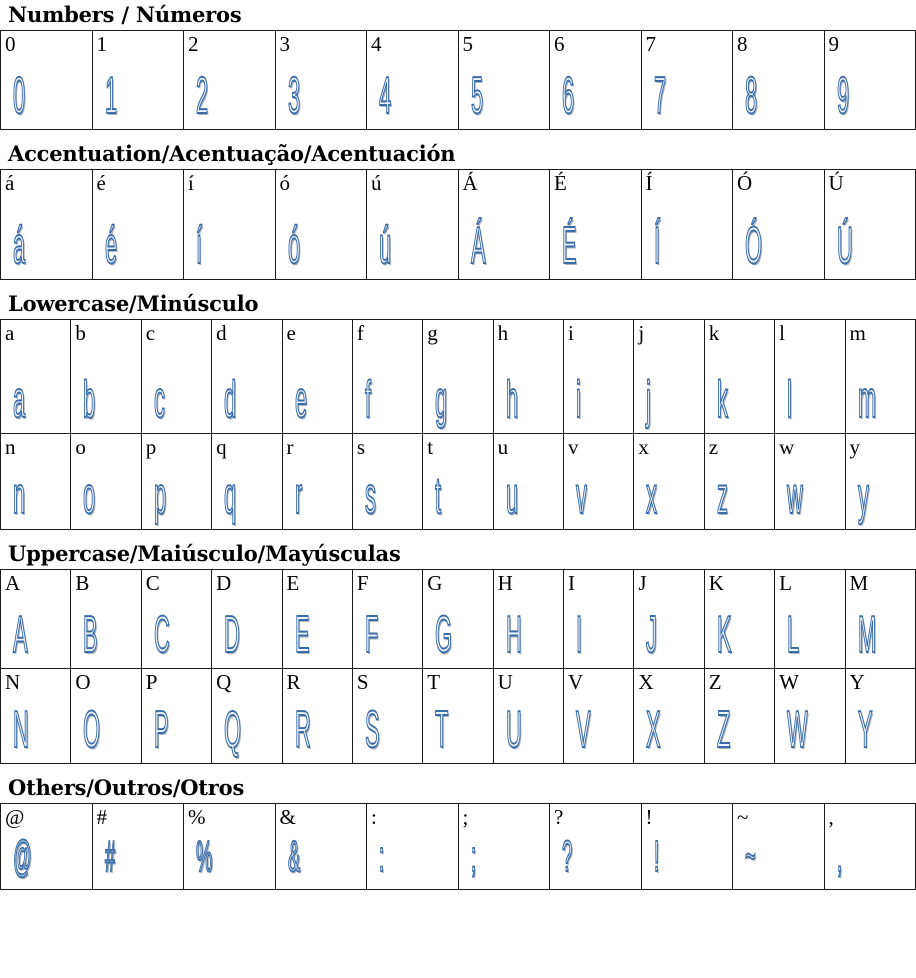 The height and width of the screenshot is (978, 916). Describe the element at coordinates (859, 583) in the screenshot. I see `glyph-label: M` at that location.